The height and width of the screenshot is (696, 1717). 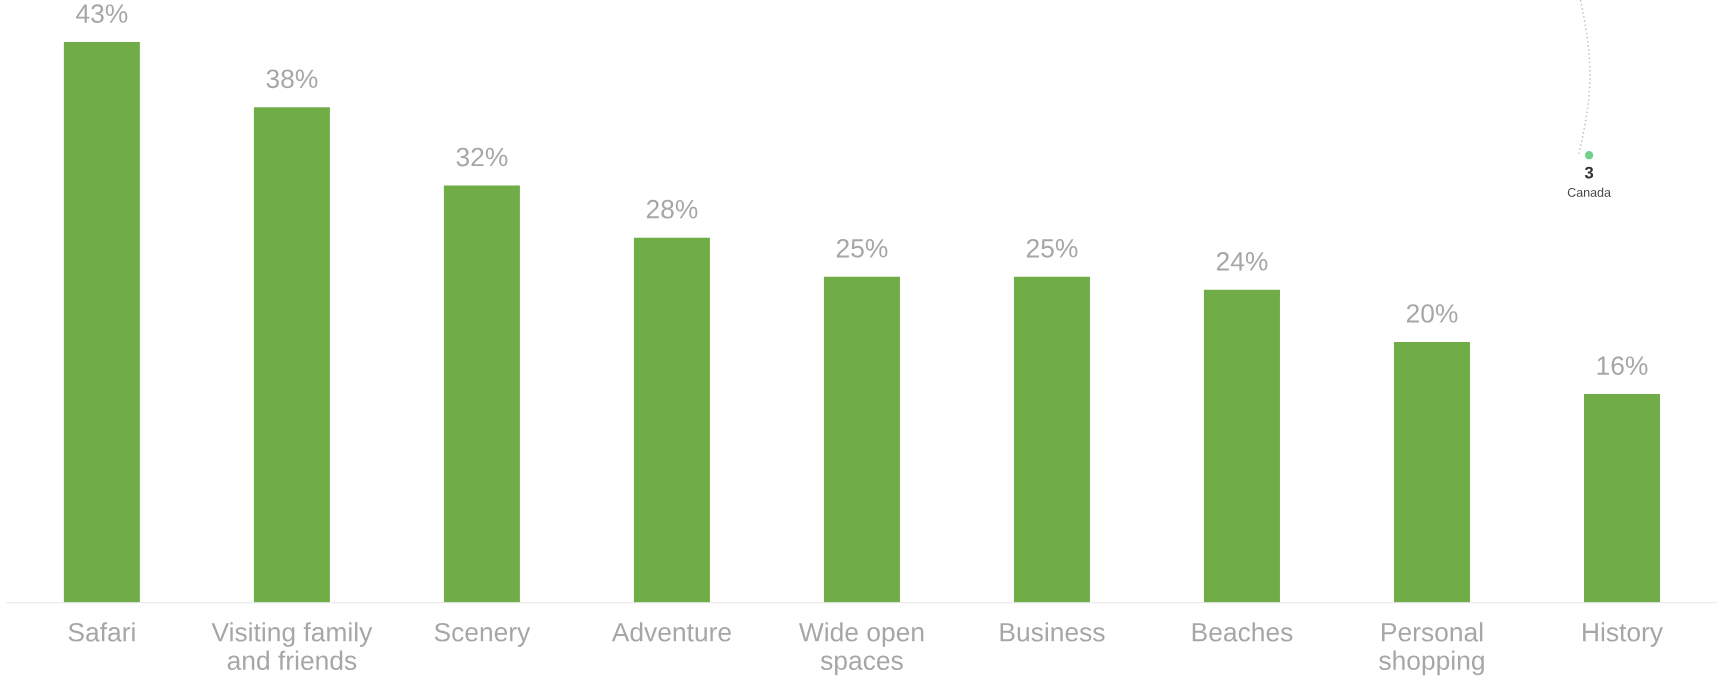 I want to click on x-tick-label: Wide open spaces, so click(x=861, y=649).